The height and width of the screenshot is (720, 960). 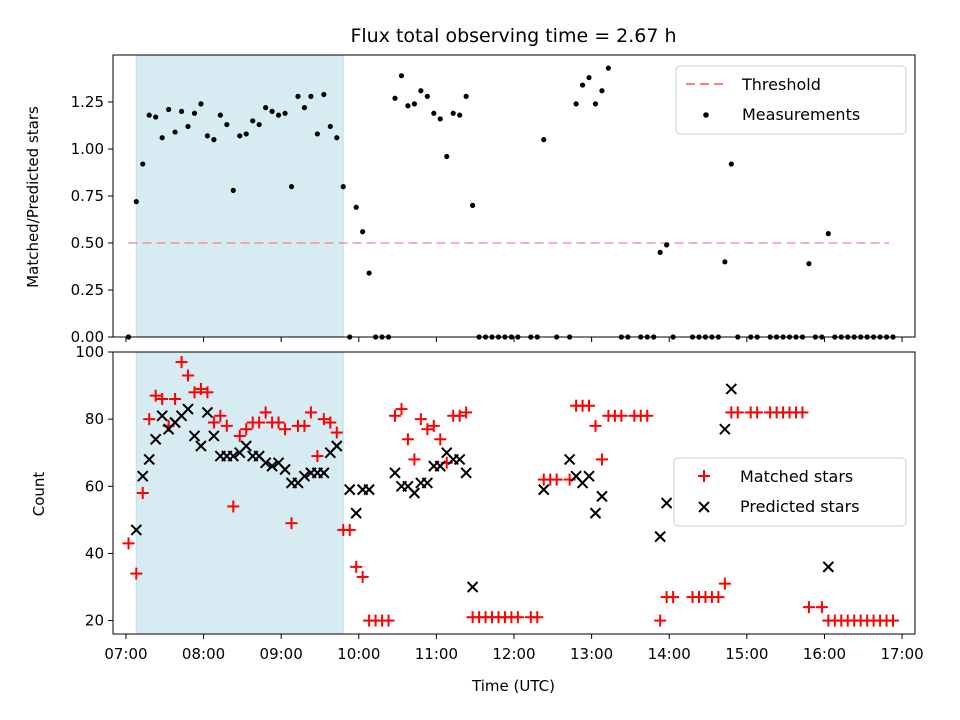 What do you see at coordinates (513, 36) in the screenshot?
I see `chart-title: Flux total observing time = 2.67 h` at bounding box center [513, 36].